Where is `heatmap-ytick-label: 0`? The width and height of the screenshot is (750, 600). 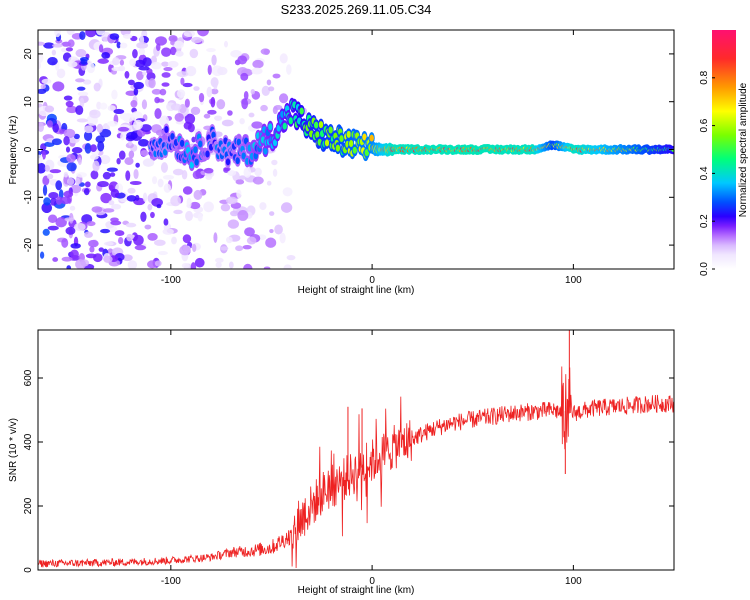
heatmap-ytick-label: 0 is located at coordinates (28, 149).